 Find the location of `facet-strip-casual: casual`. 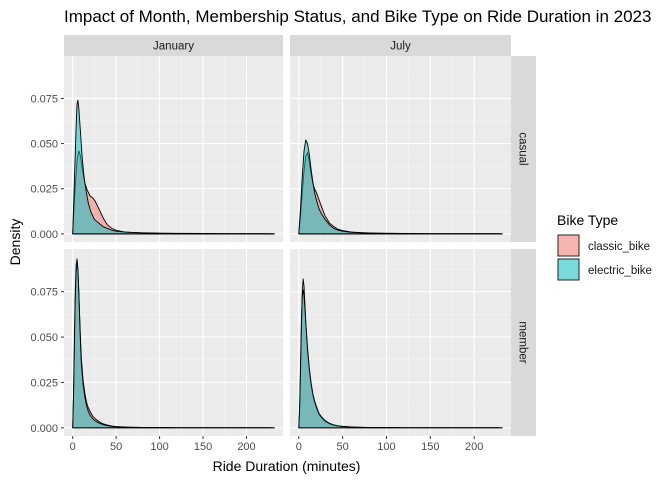

facet-strip-casual: casual is located at coordinates (523, 149).